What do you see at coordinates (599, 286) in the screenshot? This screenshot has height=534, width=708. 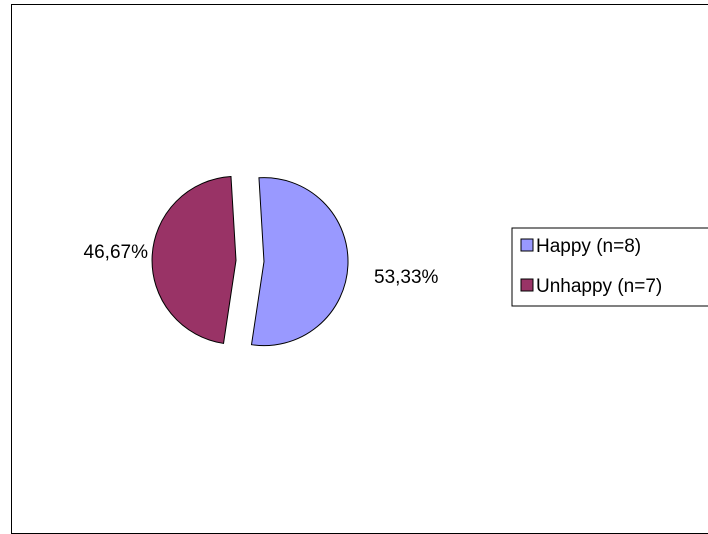 I see `legend-label-unhappy: Unhappy (n=7)` at bounding box center [599, 286].